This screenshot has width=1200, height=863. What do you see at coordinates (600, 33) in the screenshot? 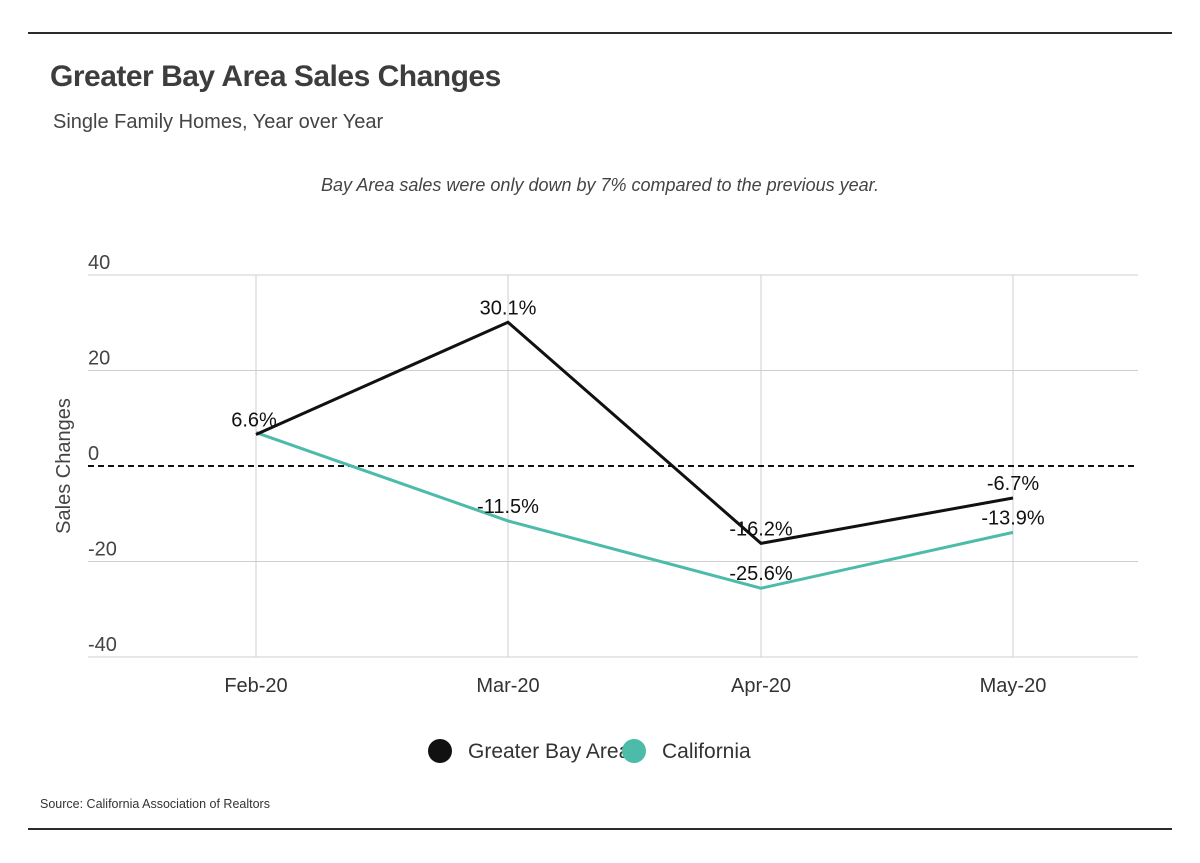
I see `top-rule` at bounding box center [600, 33].